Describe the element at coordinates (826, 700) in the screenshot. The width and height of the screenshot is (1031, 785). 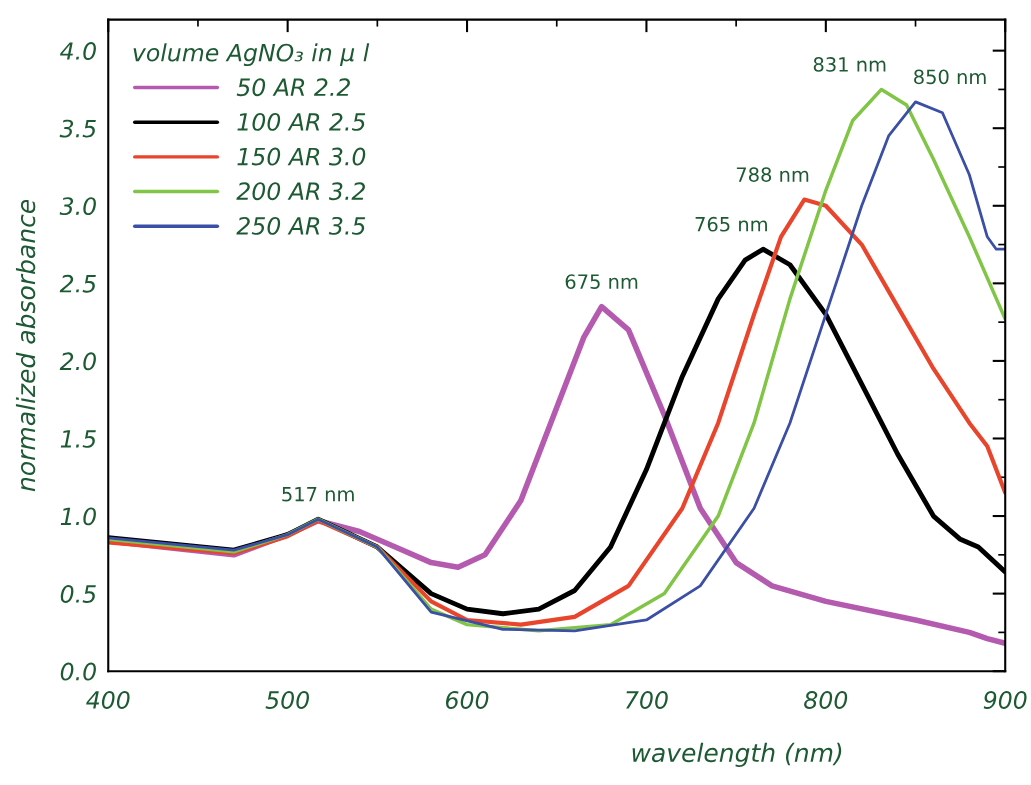
I see `x-tick-label: 800` at that location.